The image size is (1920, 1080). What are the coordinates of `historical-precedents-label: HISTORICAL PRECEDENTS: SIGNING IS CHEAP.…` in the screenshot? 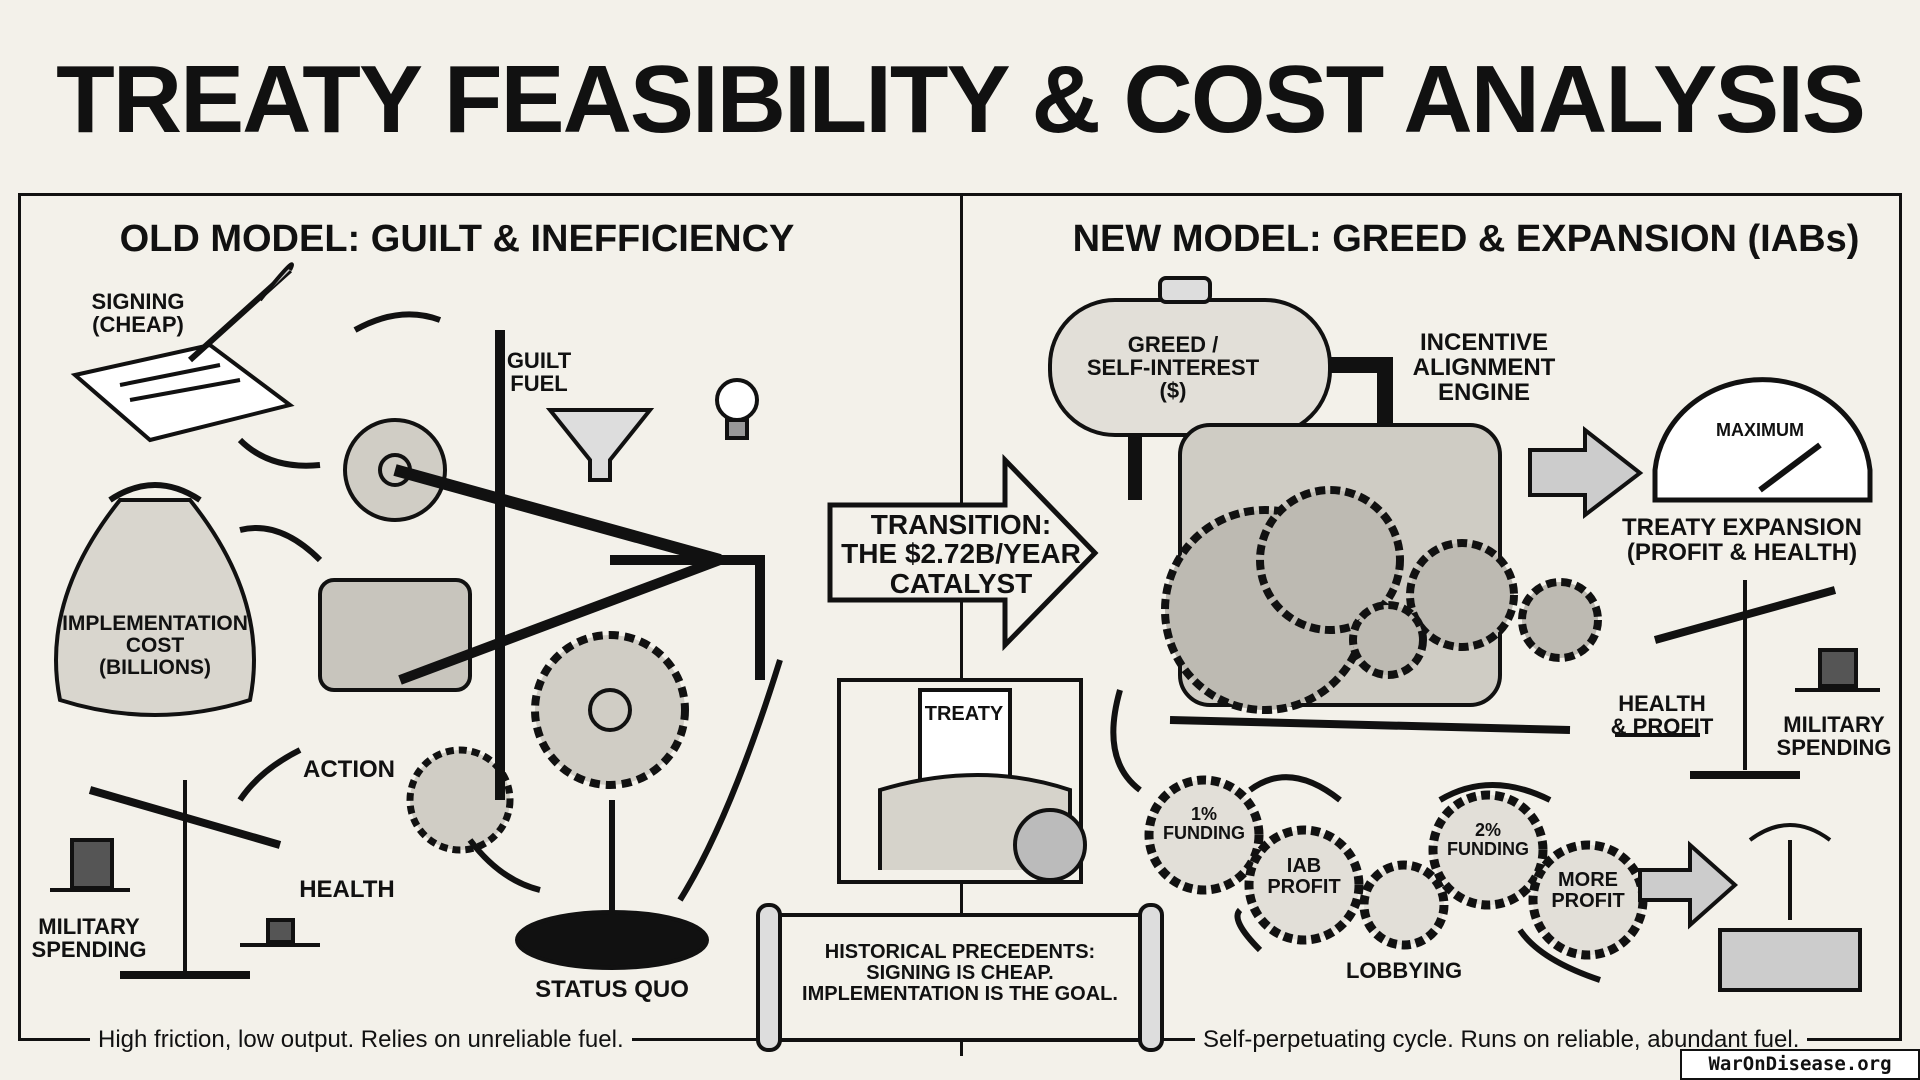 It's located at (960, 973).